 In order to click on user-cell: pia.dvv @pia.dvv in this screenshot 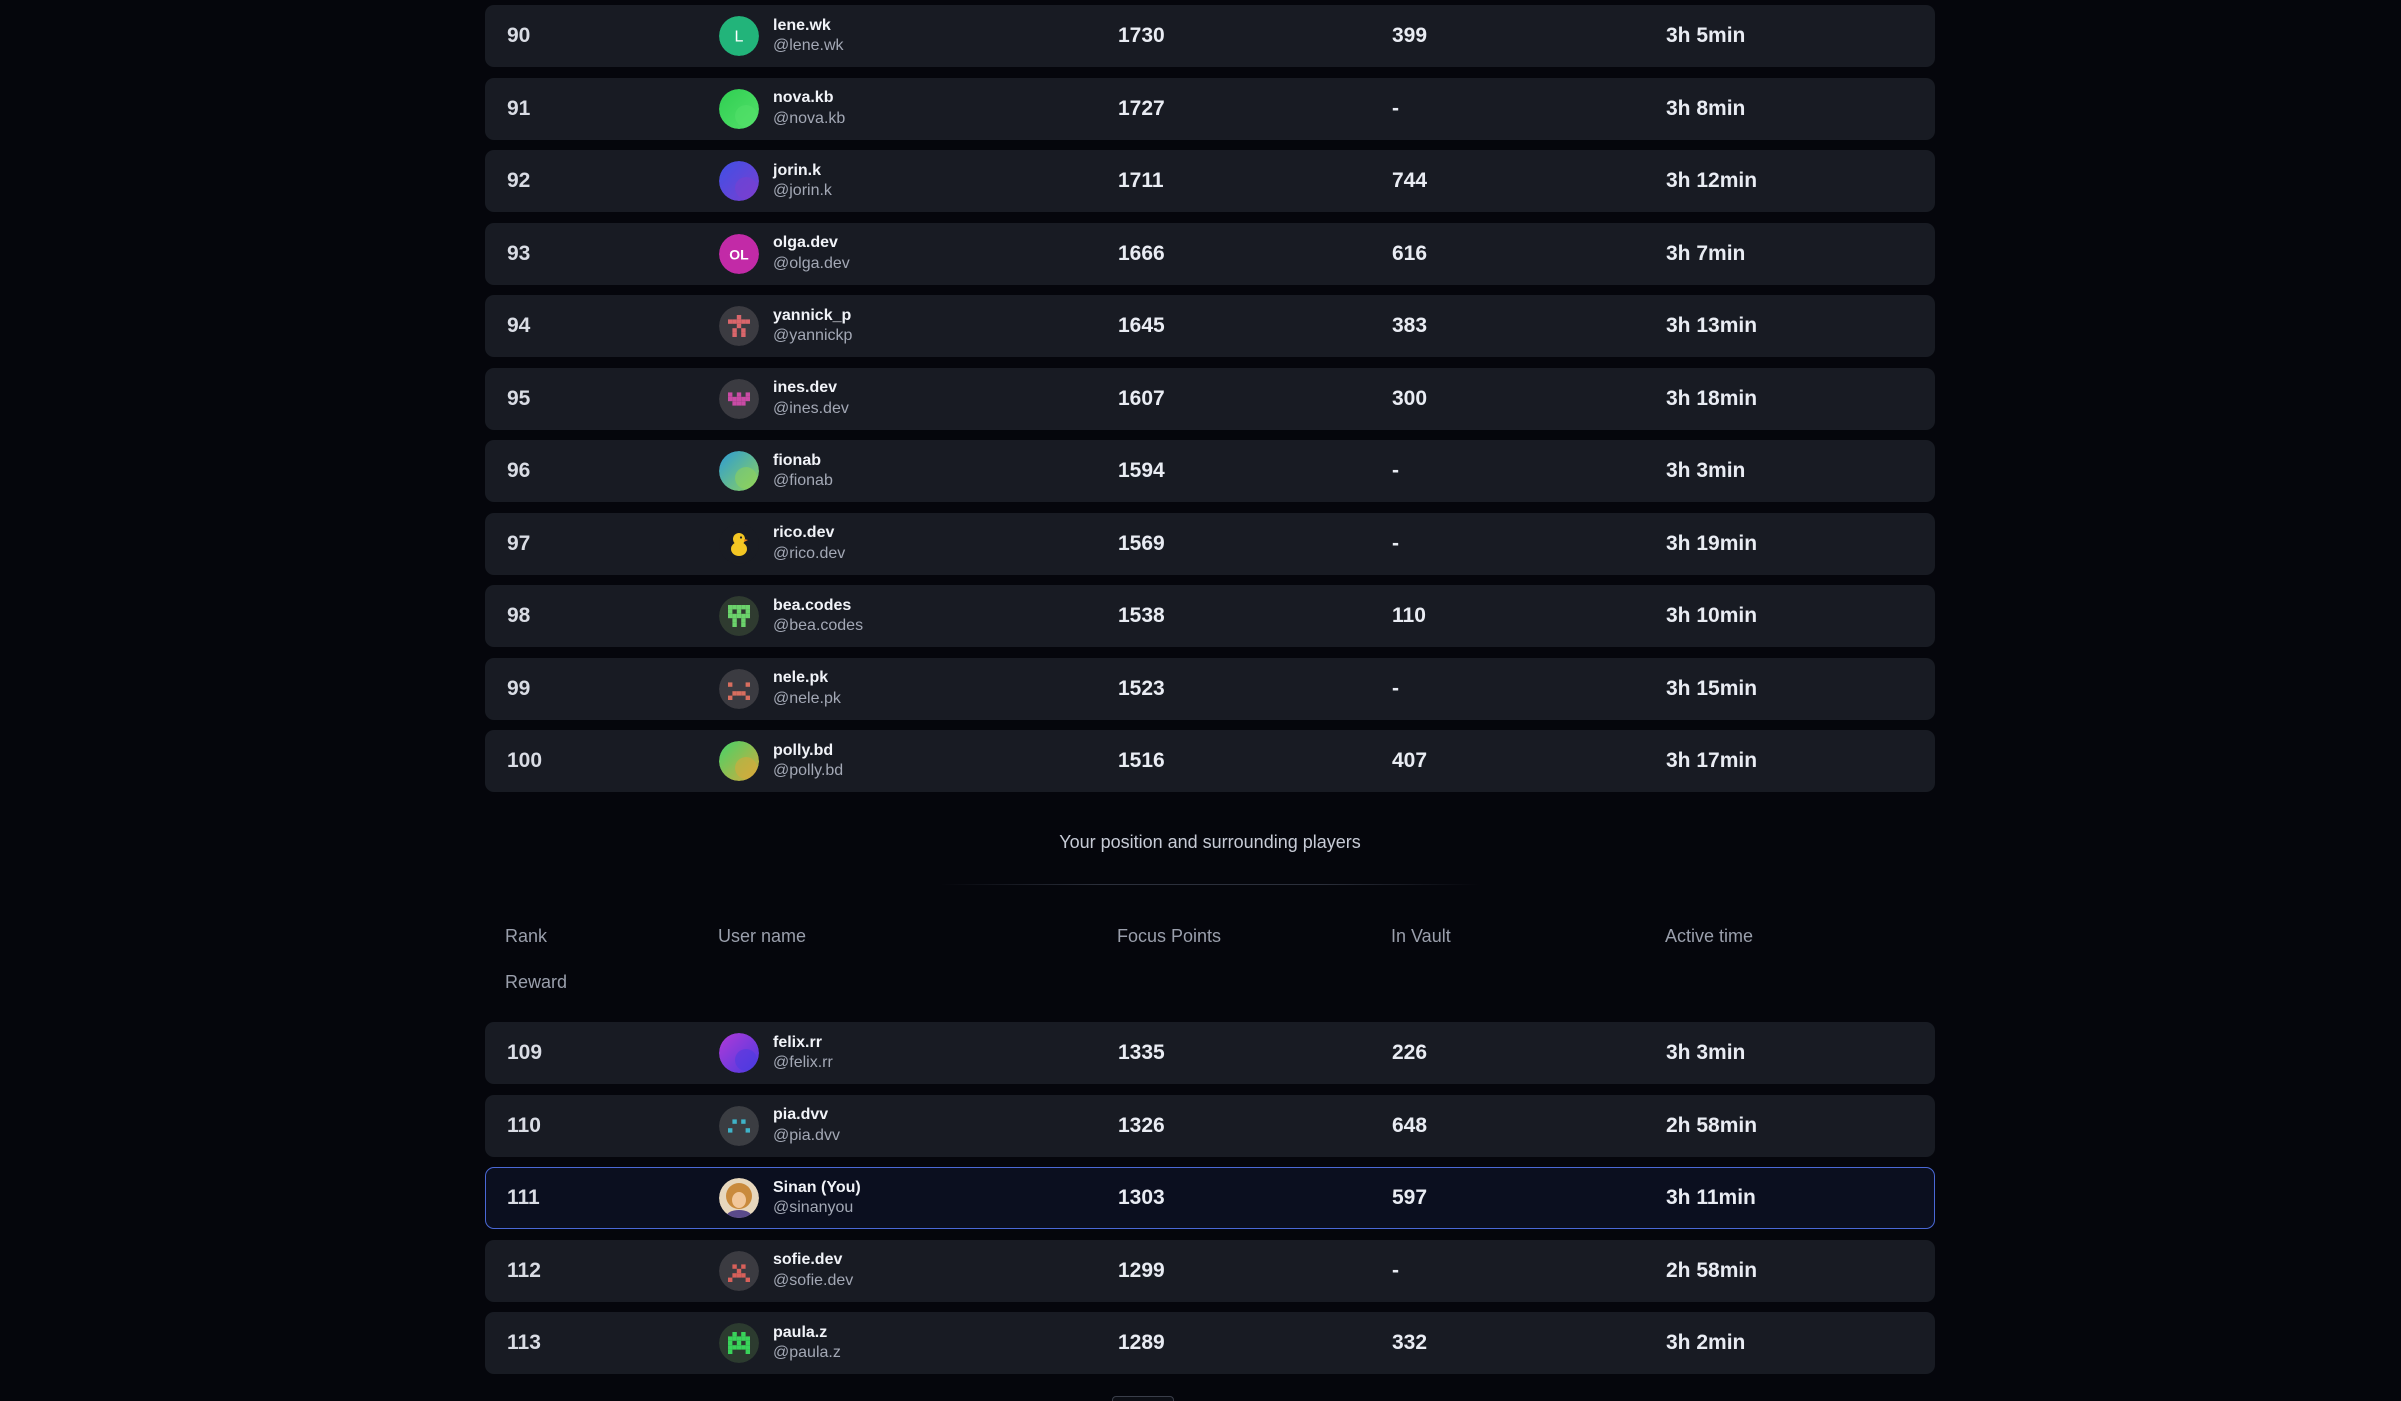, I will do `click(779, 1126)`.